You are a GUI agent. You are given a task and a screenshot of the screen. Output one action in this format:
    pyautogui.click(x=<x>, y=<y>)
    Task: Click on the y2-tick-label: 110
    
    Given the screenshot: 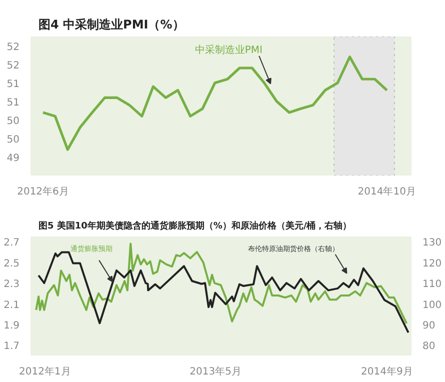 What is the action you would take?
    pyautogui.click(x=432, y=284)
    